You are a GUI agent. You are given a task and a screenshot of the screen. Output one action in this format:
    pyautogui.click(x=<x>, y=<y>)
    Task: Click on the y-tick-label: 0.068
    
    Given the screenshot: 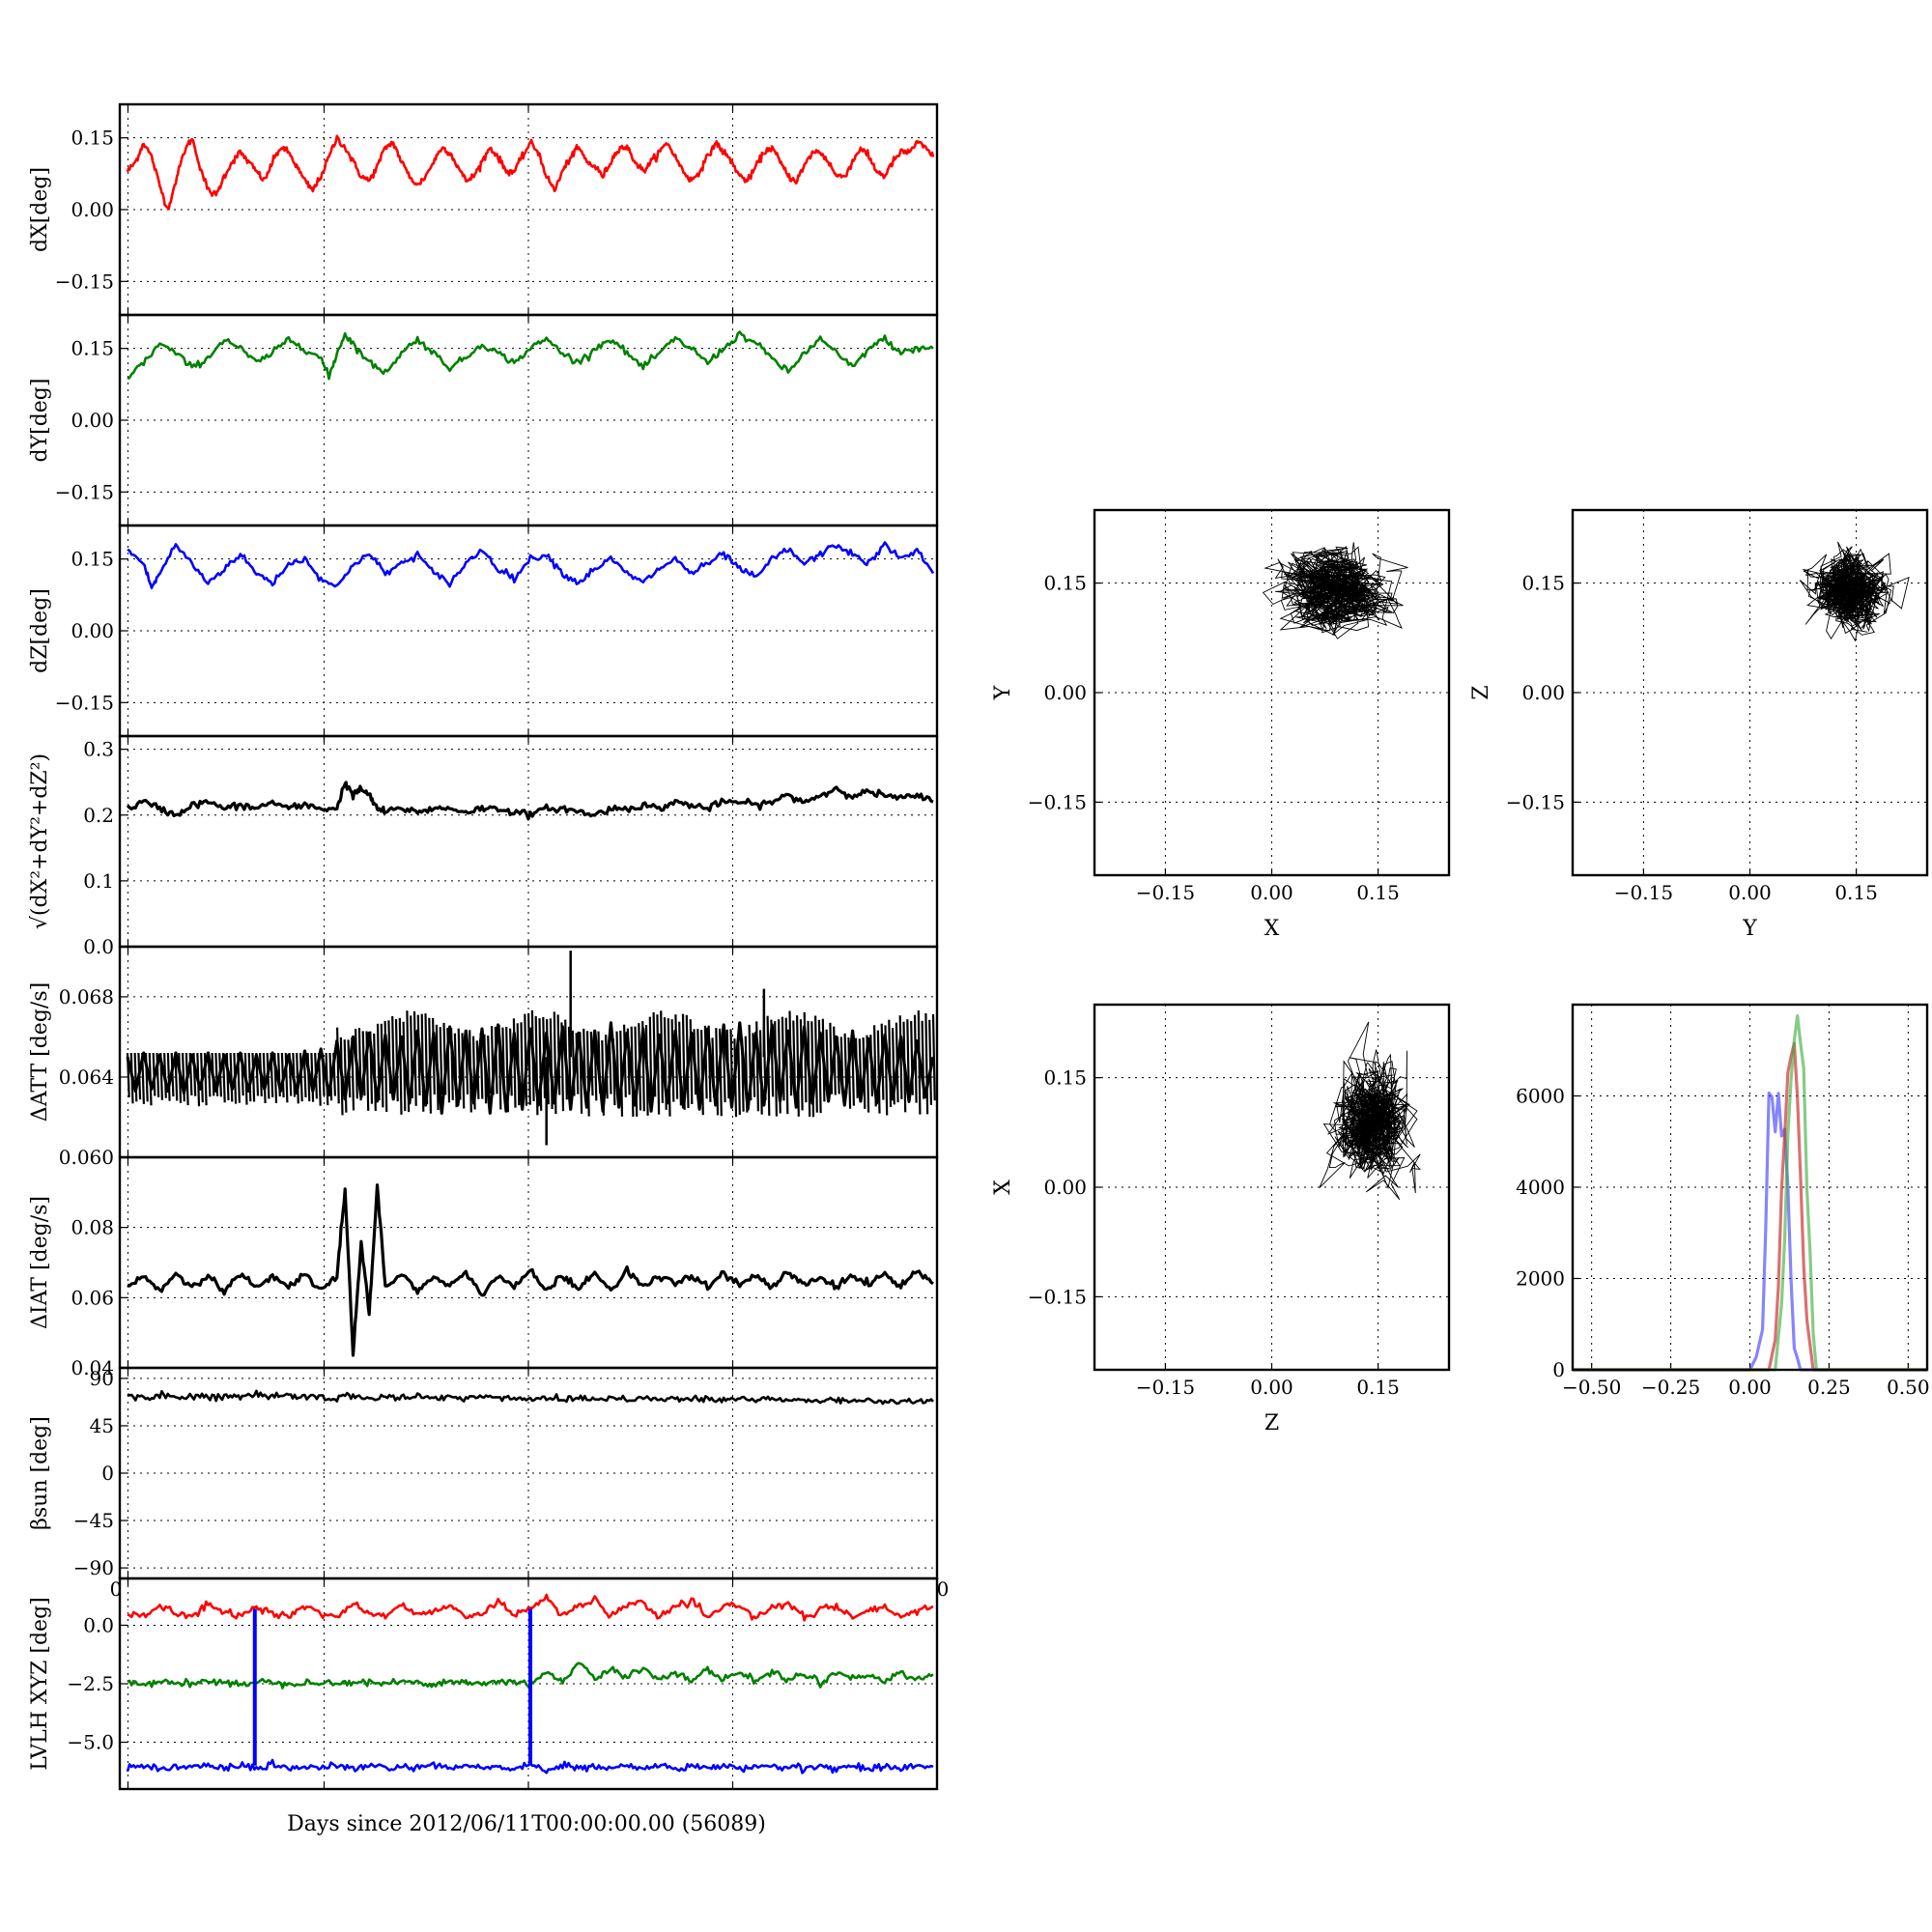 What is the action you would take?
    pyautogui.click(x=86, y=997)
    